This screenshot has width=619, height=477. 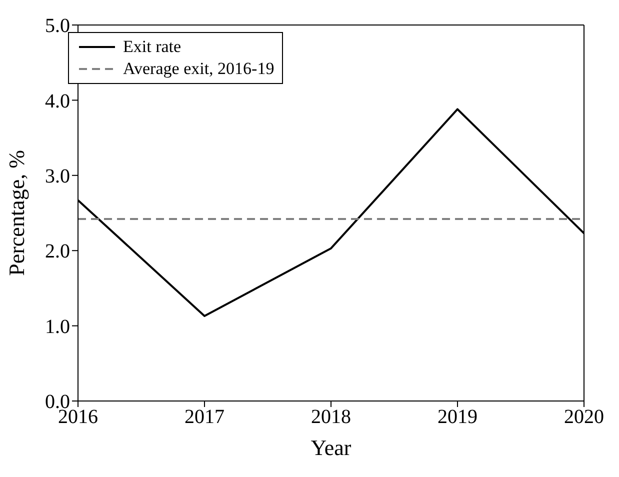 What do you see at coordinates (152, 47) in the screenshot?
I see `legend-label: Exit rate` at bounding box center [152, 47].